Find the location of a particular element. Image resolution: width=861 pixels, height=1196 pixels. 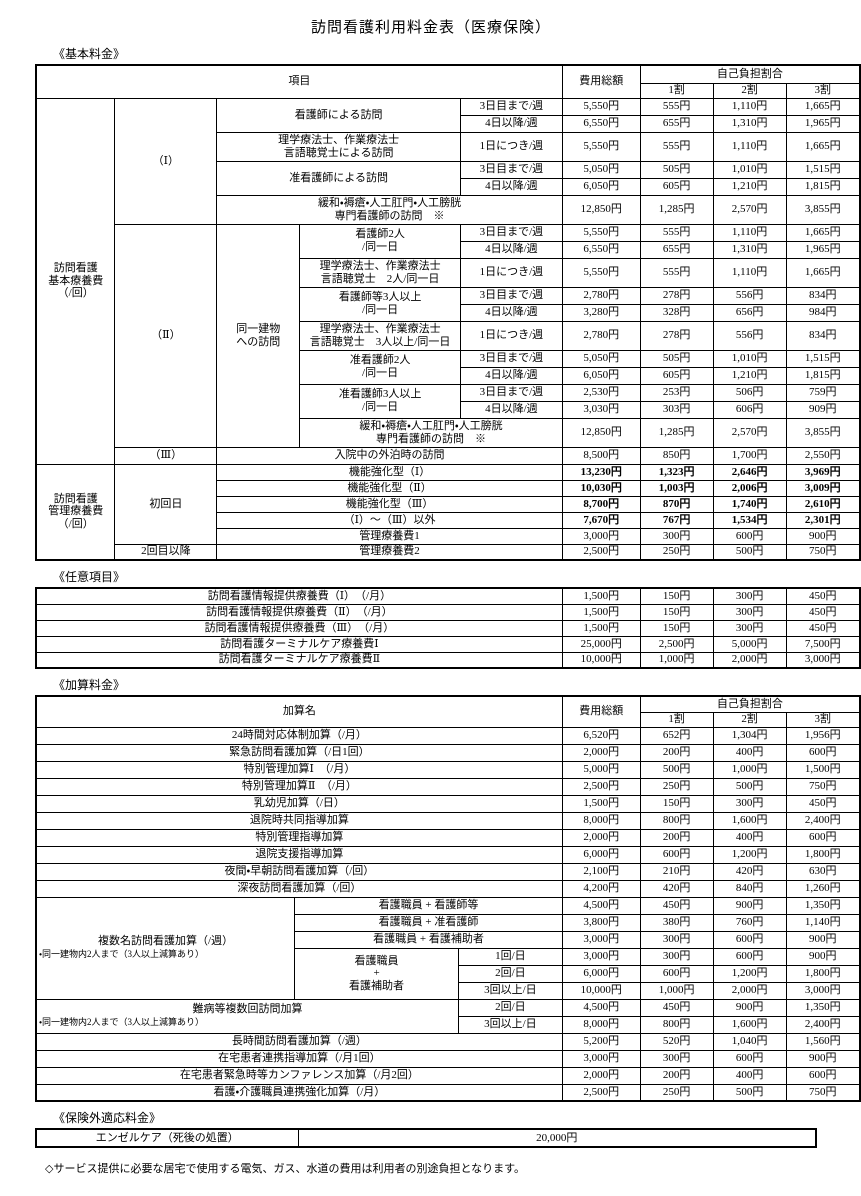

table-row: 24時間対応体制加算（/月） 6,520円 652円 1,304円 1,956円 is located at coordinates (448, 735).